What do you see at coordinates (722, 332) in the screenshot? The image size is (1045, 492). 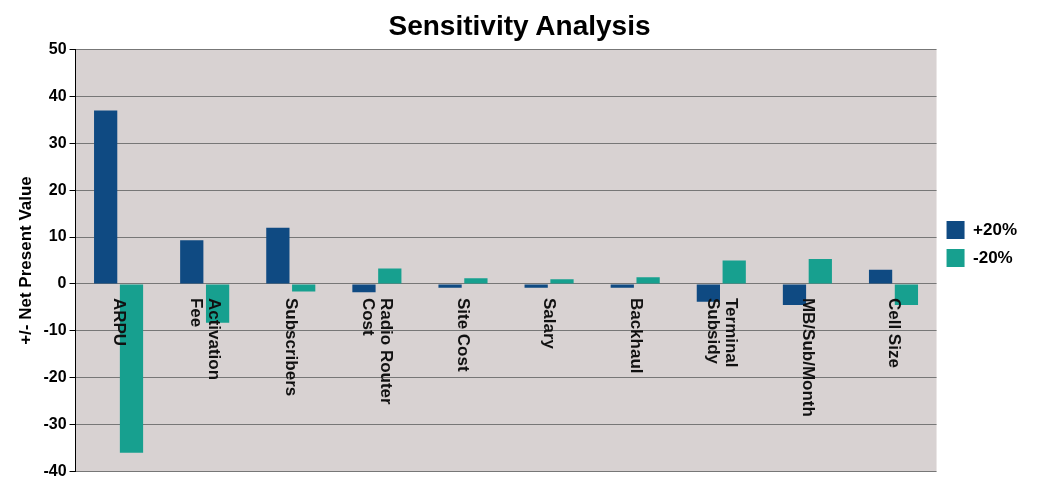 I see `x-tick-label: Terminal Subsidy` at bounding box center [722, 332].